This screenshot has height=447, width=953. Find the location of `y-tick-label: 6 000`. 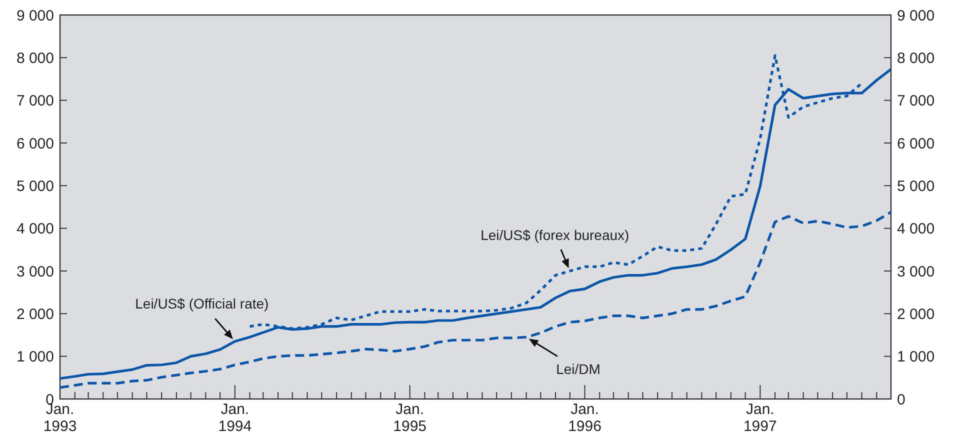

y-tick-label: 6 000 is located at coordinates (35, 143).